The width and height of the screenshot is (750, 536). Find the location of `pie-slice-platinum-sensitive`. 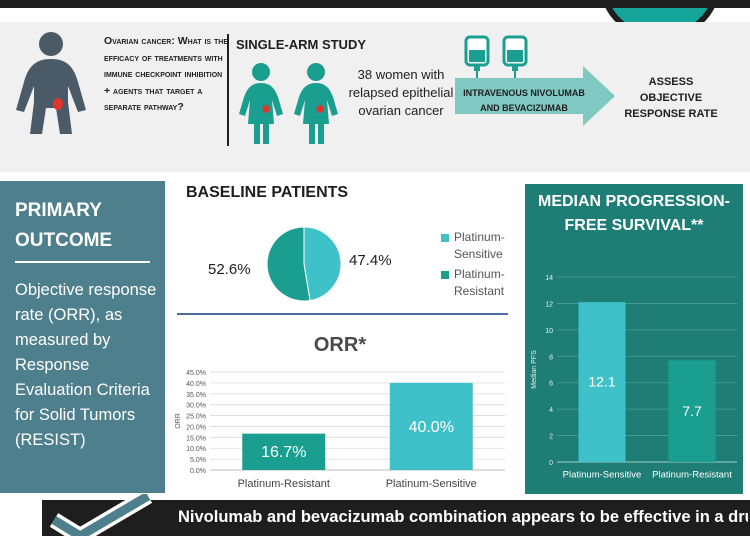

pie-slice-platinum-sensitive is located at coordinates (322, 264).